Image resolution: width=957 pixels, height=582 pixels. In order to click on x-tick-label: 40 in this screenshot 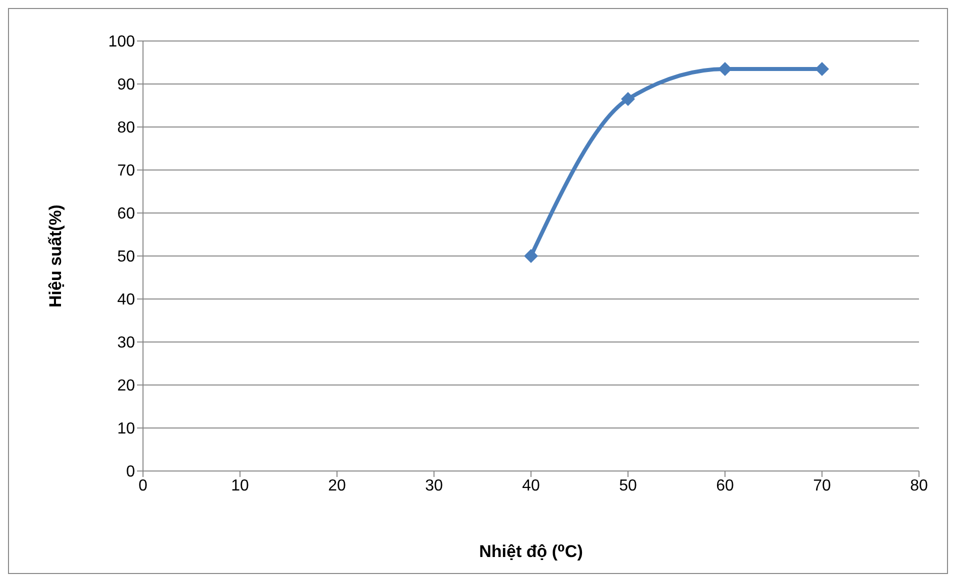, I will do `click(531, 485)`.